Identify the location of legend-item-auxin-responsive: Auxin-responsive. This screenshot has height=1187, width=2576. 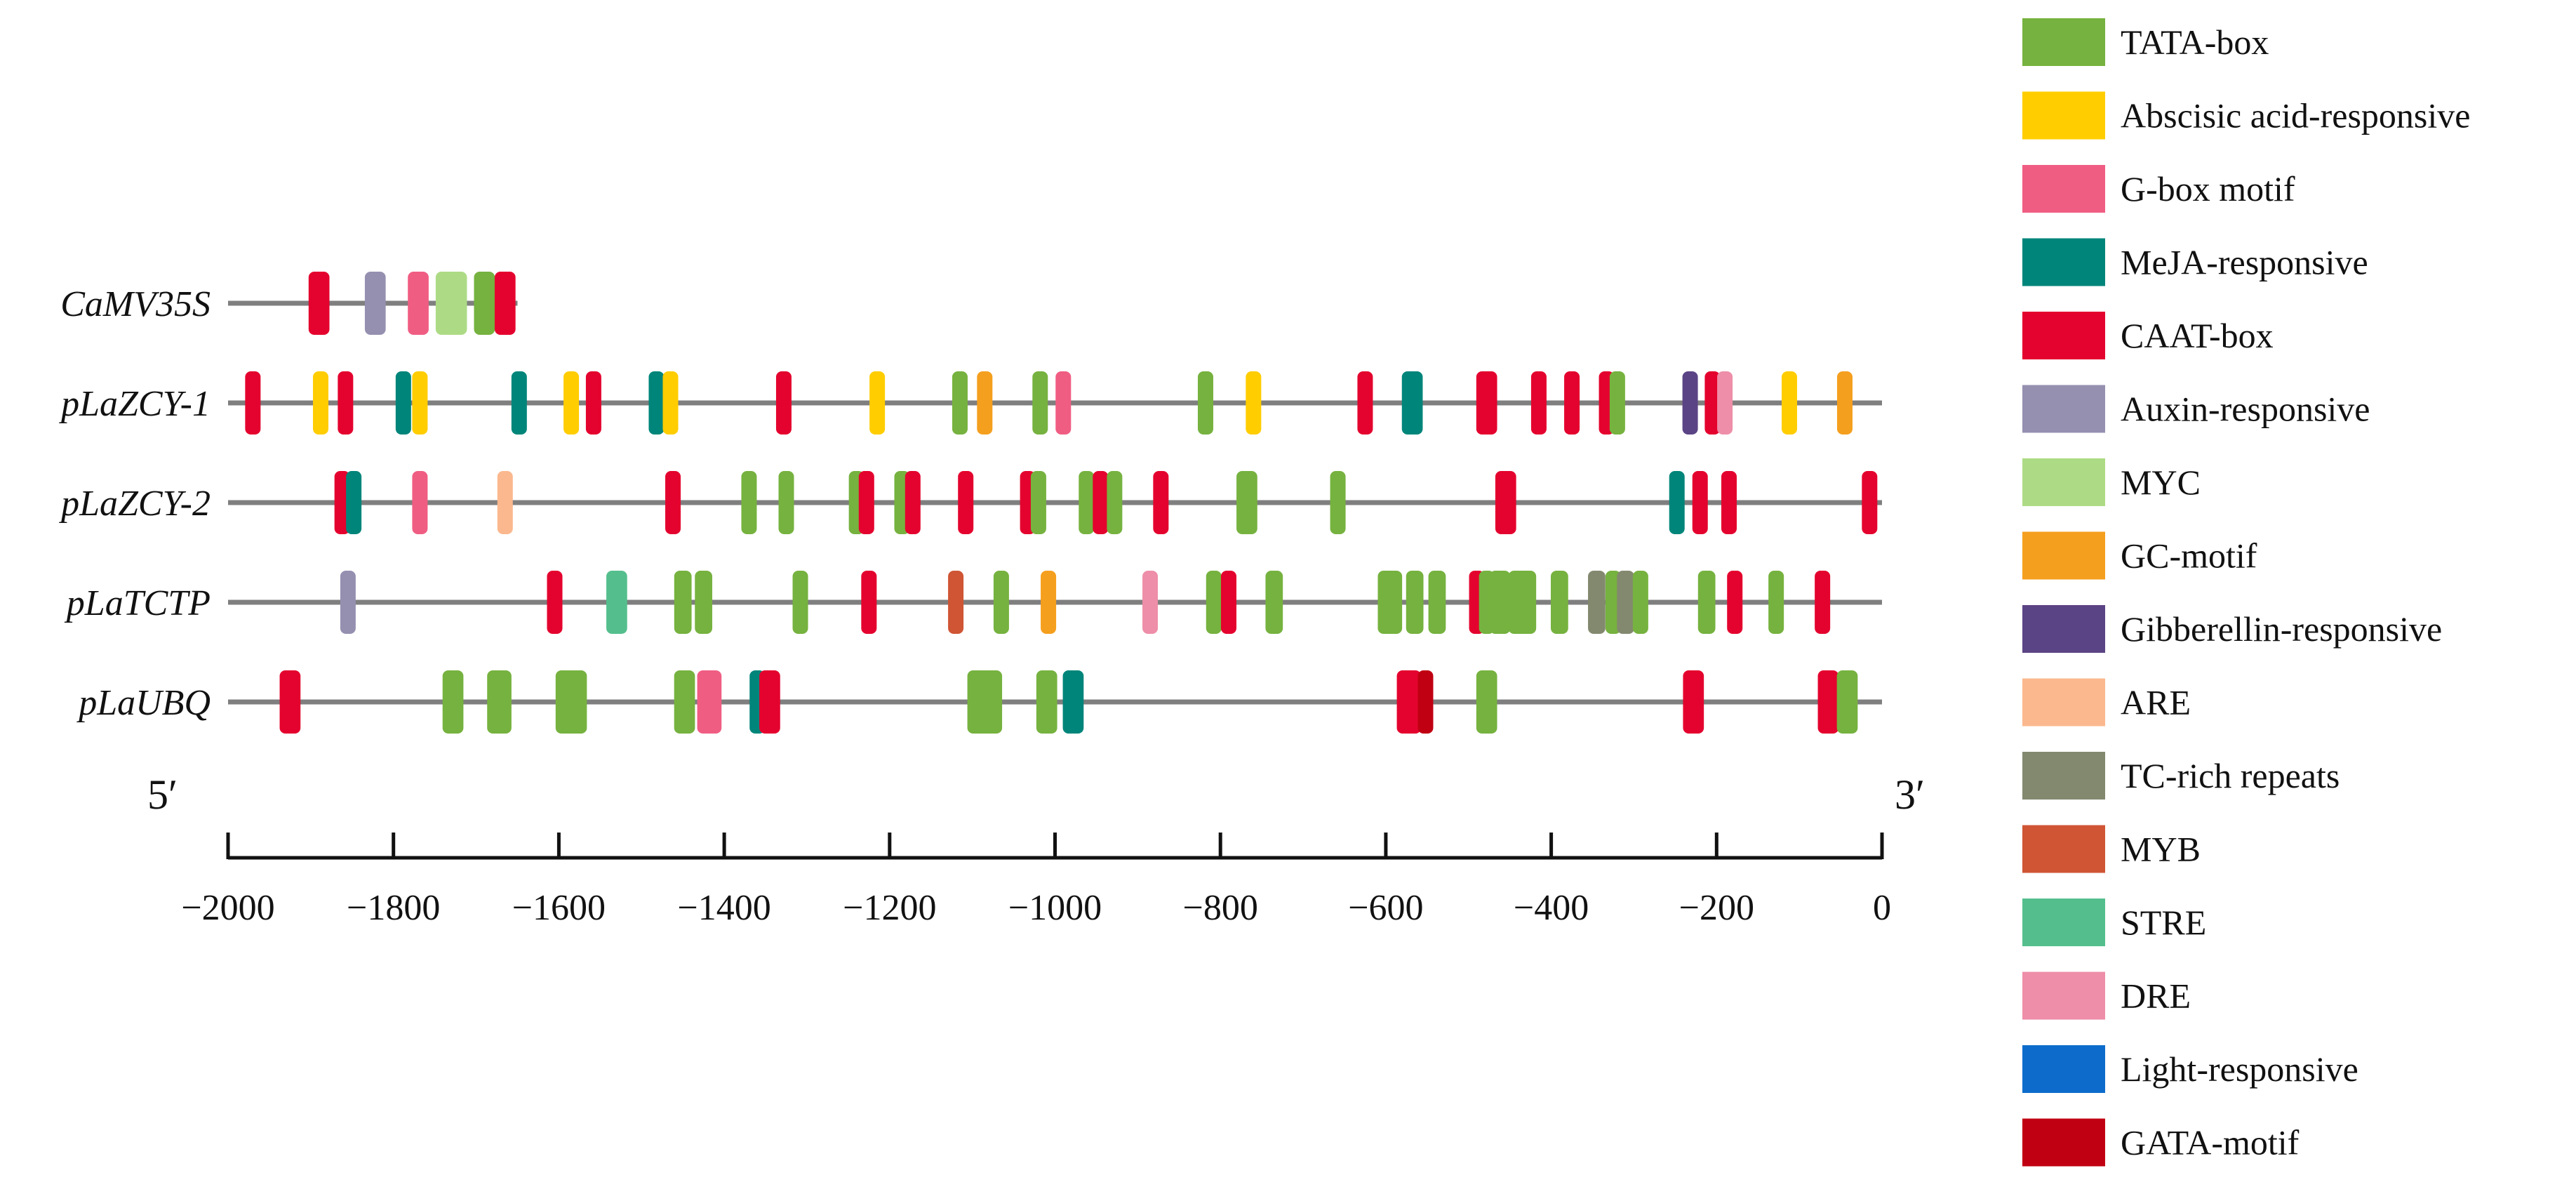
(2196, 409).